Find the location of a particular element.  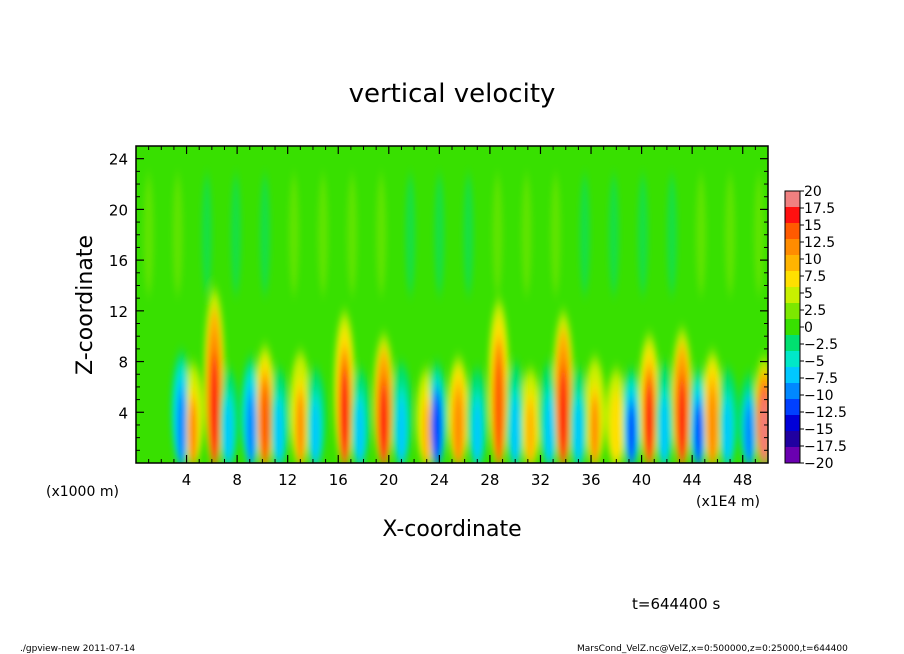

colorbar-label: 10 is located at coordinates (813, 260).